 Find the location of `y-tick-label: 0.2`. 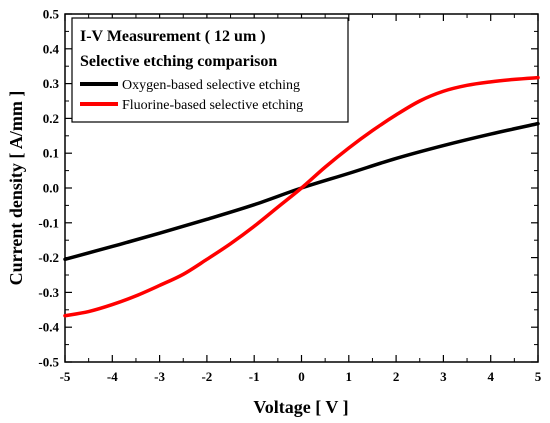

y-tick-label: 0.2 is located at coordinates (51, 118).